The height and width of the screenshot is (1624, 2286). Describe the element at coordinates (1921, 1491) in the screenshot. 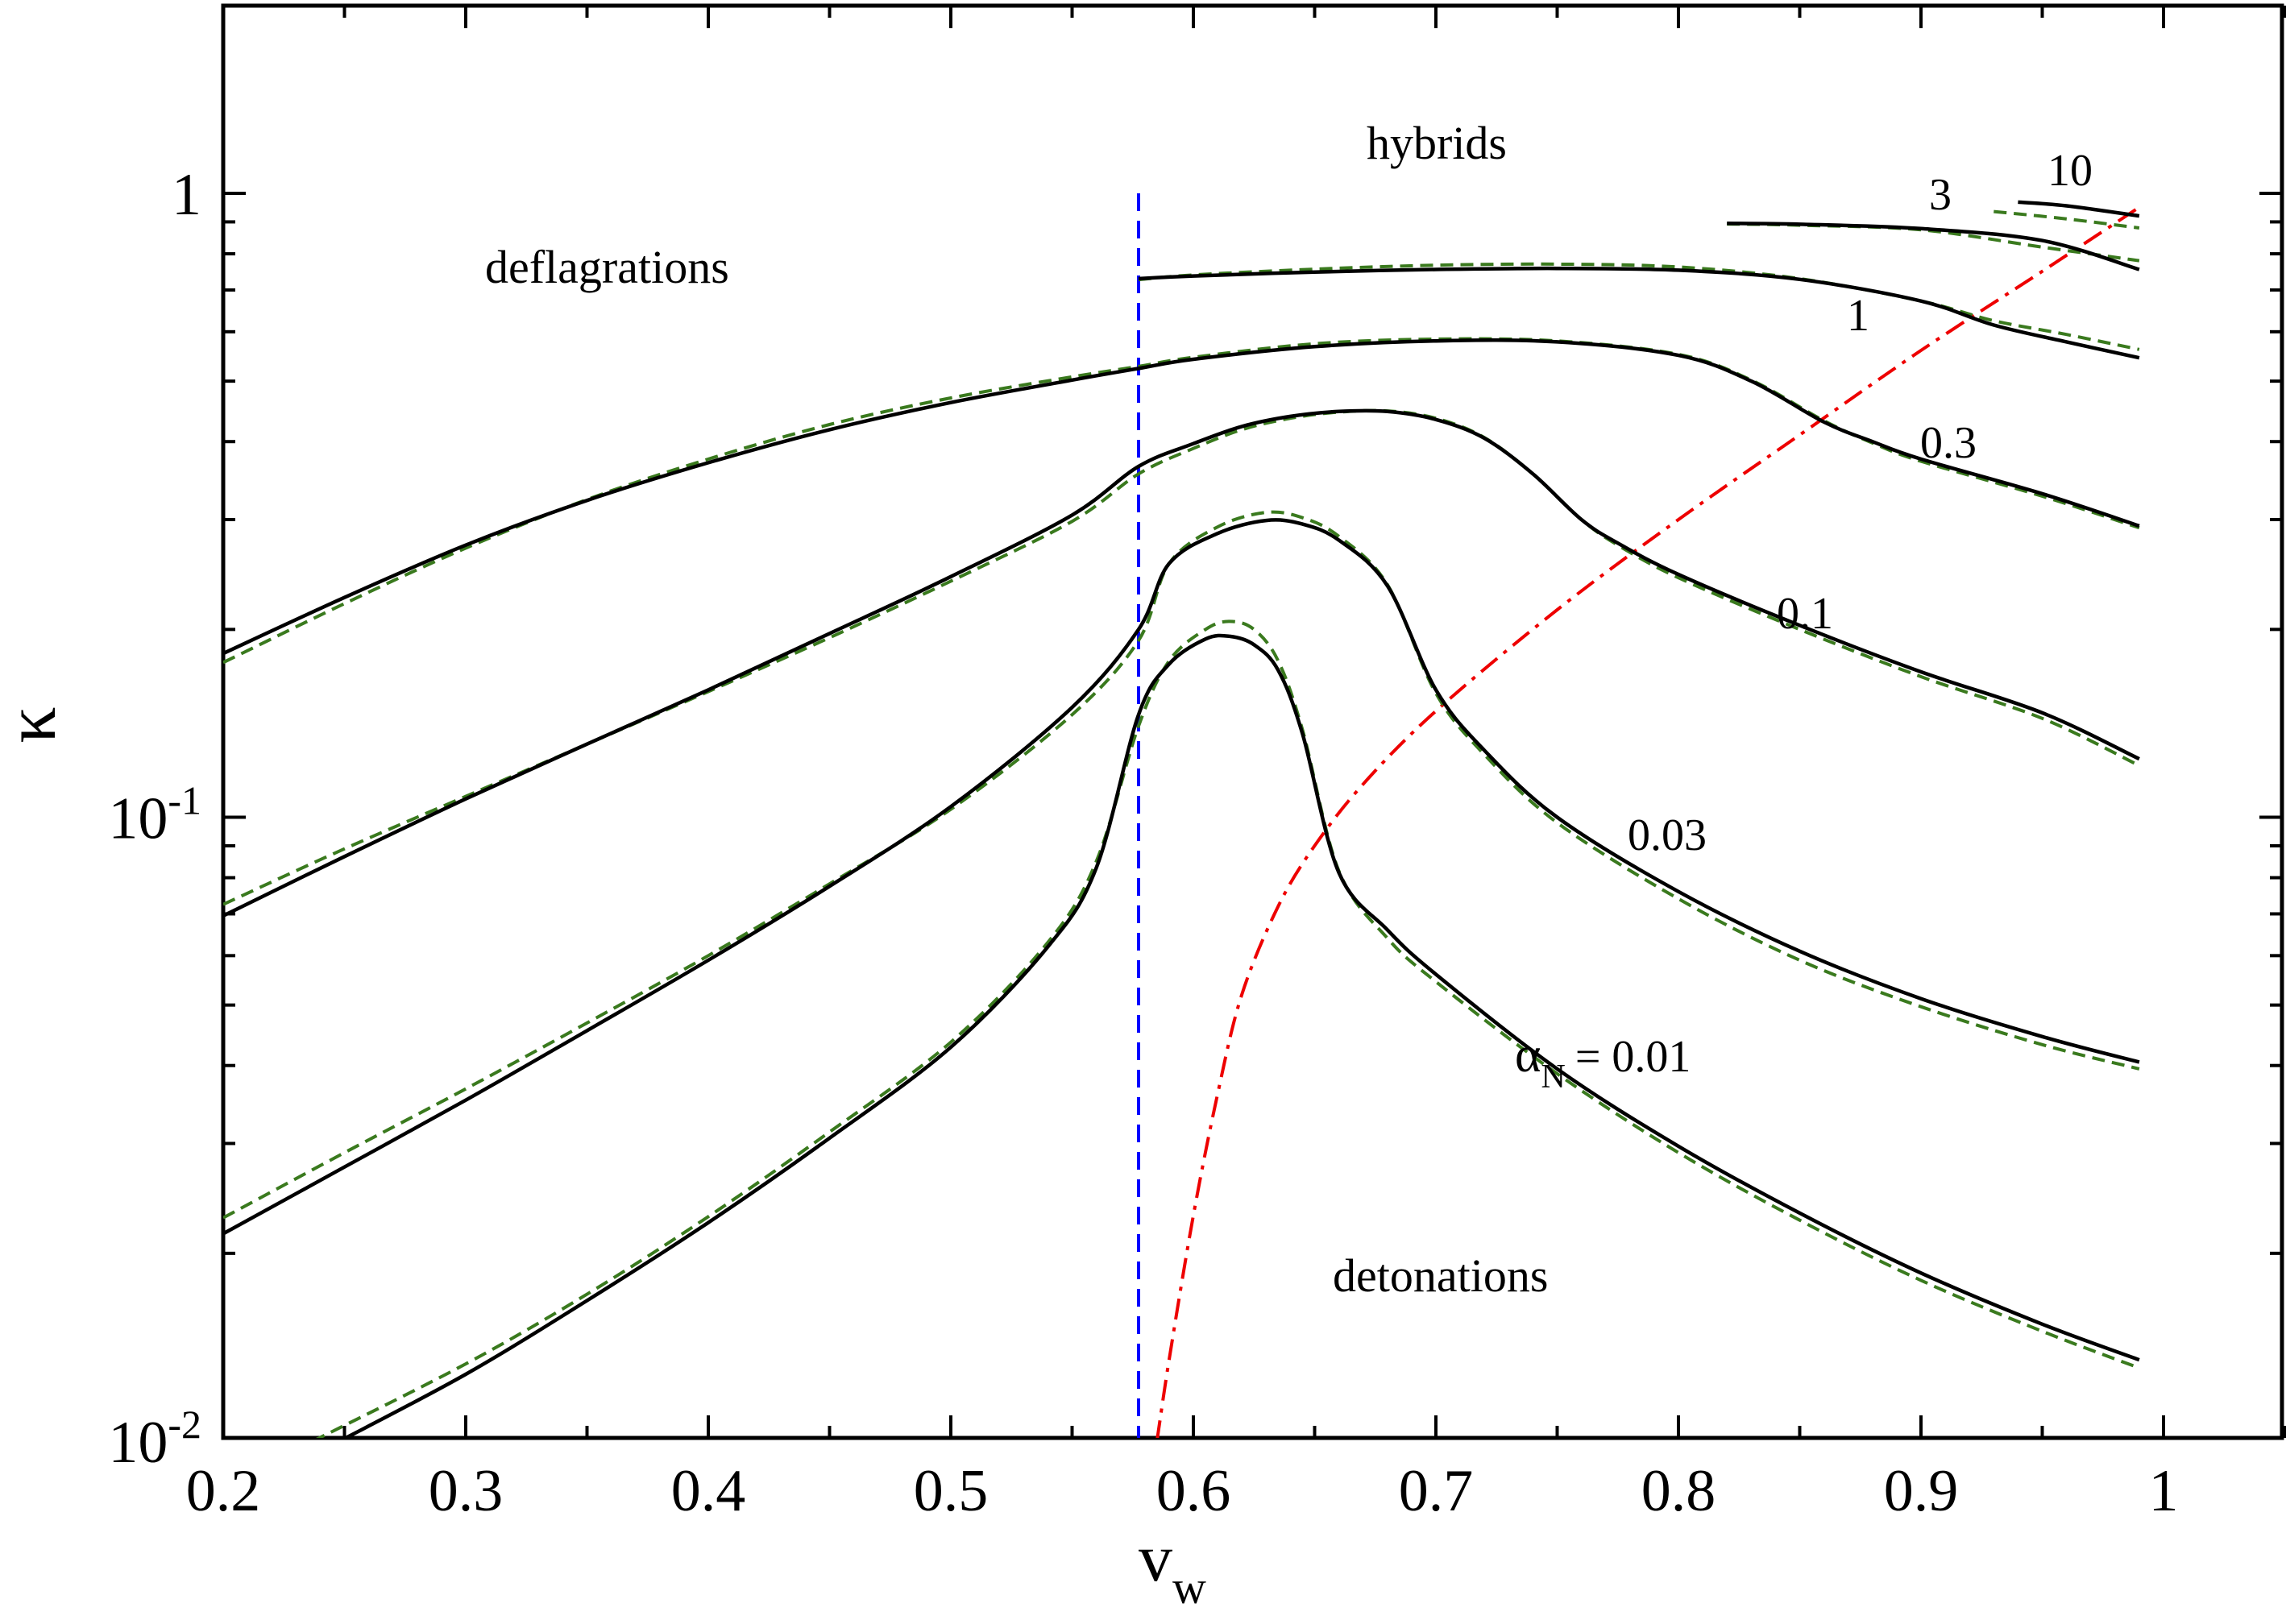

I see `x-tick-label: 0.9` at that location.